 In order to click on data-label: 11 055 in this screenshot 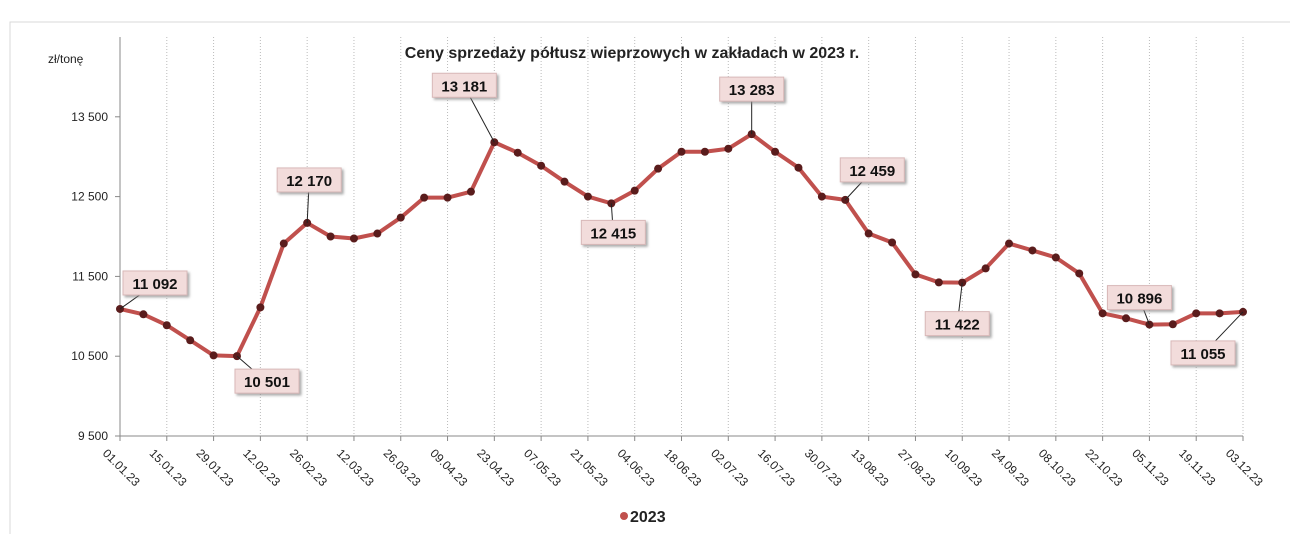, I will do `click(1202, 354)`.